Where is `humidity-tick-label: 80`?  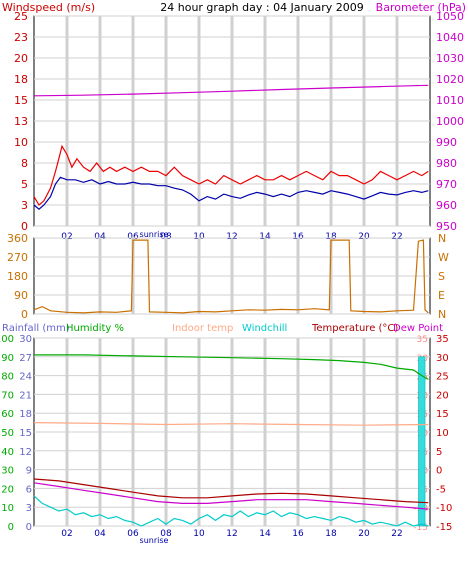 humidity-tick-label: 80 is located at coordinates (7, 377).